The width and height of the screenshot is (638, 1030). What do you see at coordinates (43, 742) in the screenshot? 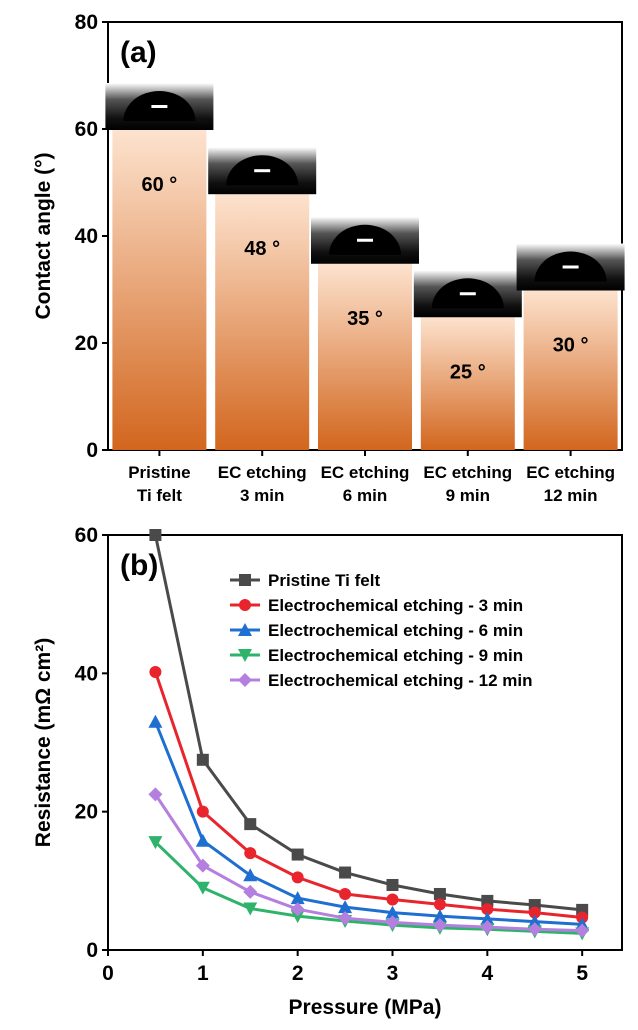
I see `y-axis-label: Resistance (mΩ cm²)` at bounding box center [43, 742].